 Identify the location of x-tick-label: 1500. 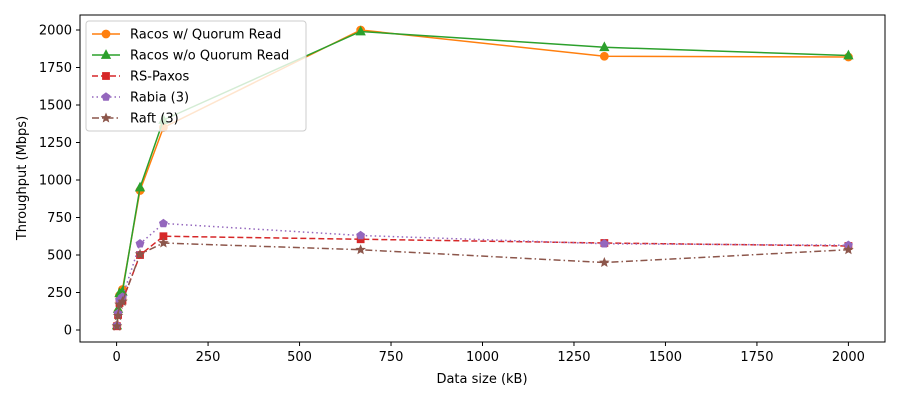
(665, 357).